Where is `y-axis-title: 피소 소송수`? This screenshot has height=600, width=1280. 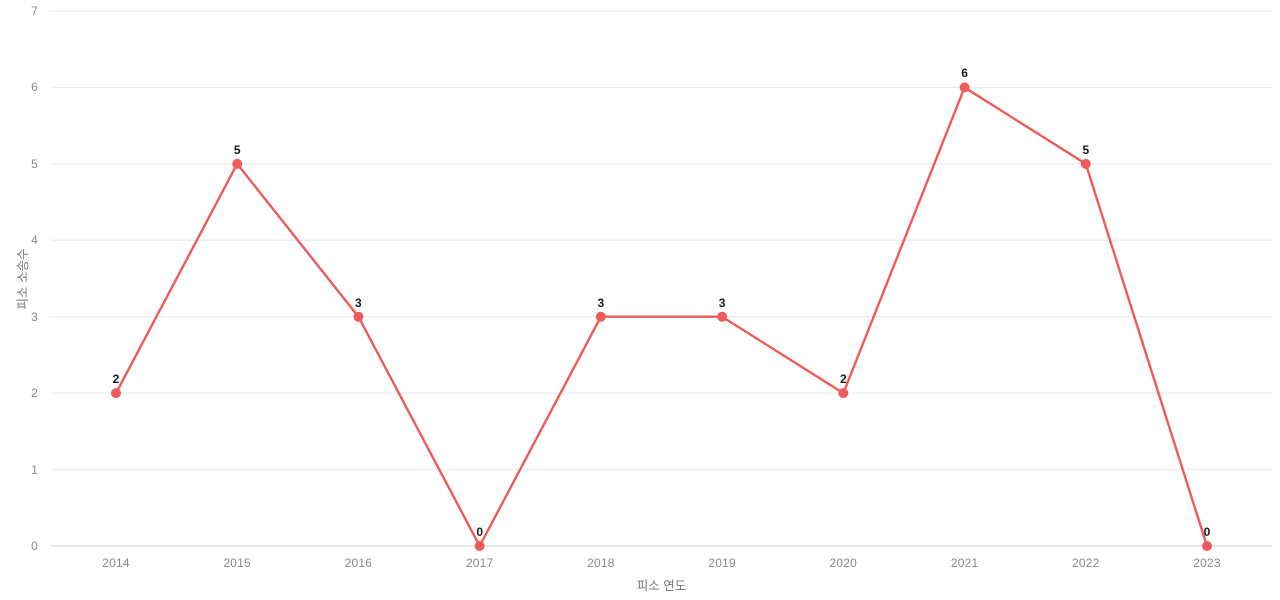 y-axis-title: 피소 소송수 is located at coordinates (23, 278).